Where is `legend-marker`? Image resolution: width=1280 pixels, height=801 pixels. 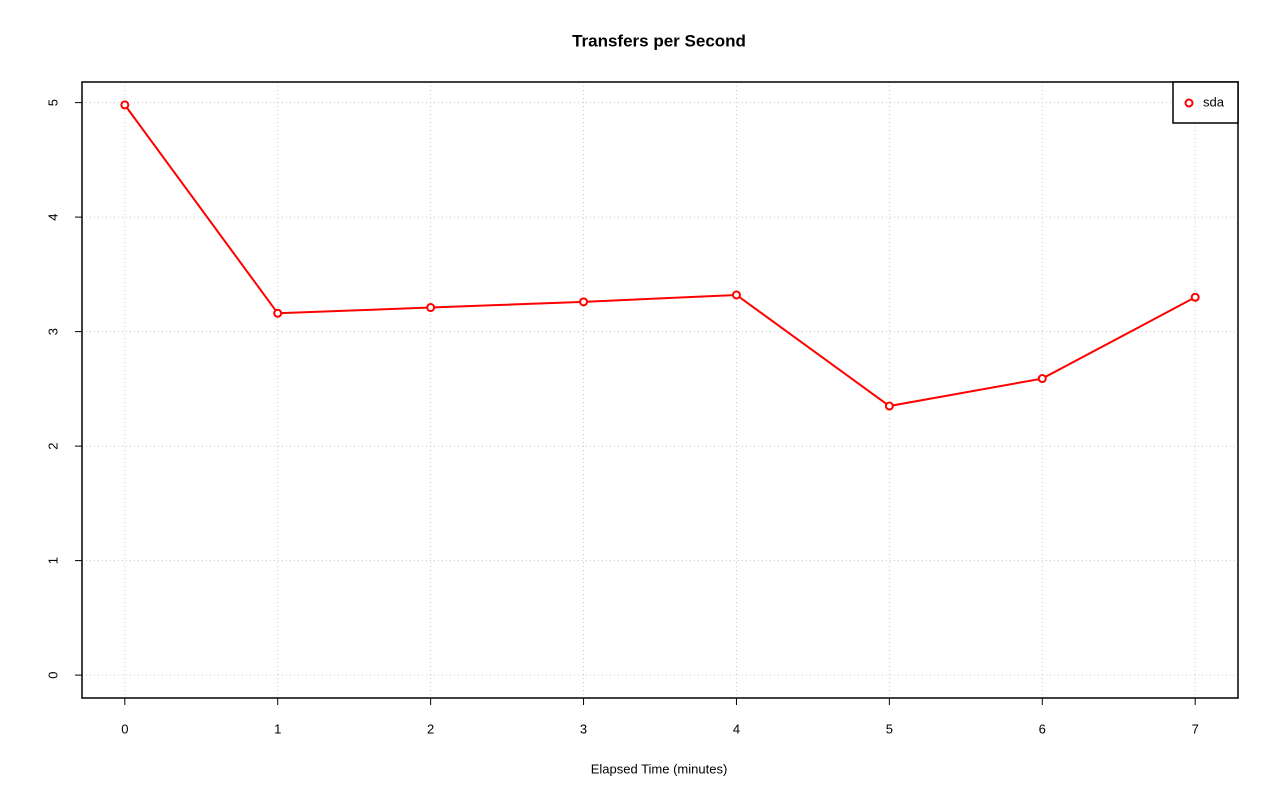 legend-marker is located at coordinates (1189, 103).